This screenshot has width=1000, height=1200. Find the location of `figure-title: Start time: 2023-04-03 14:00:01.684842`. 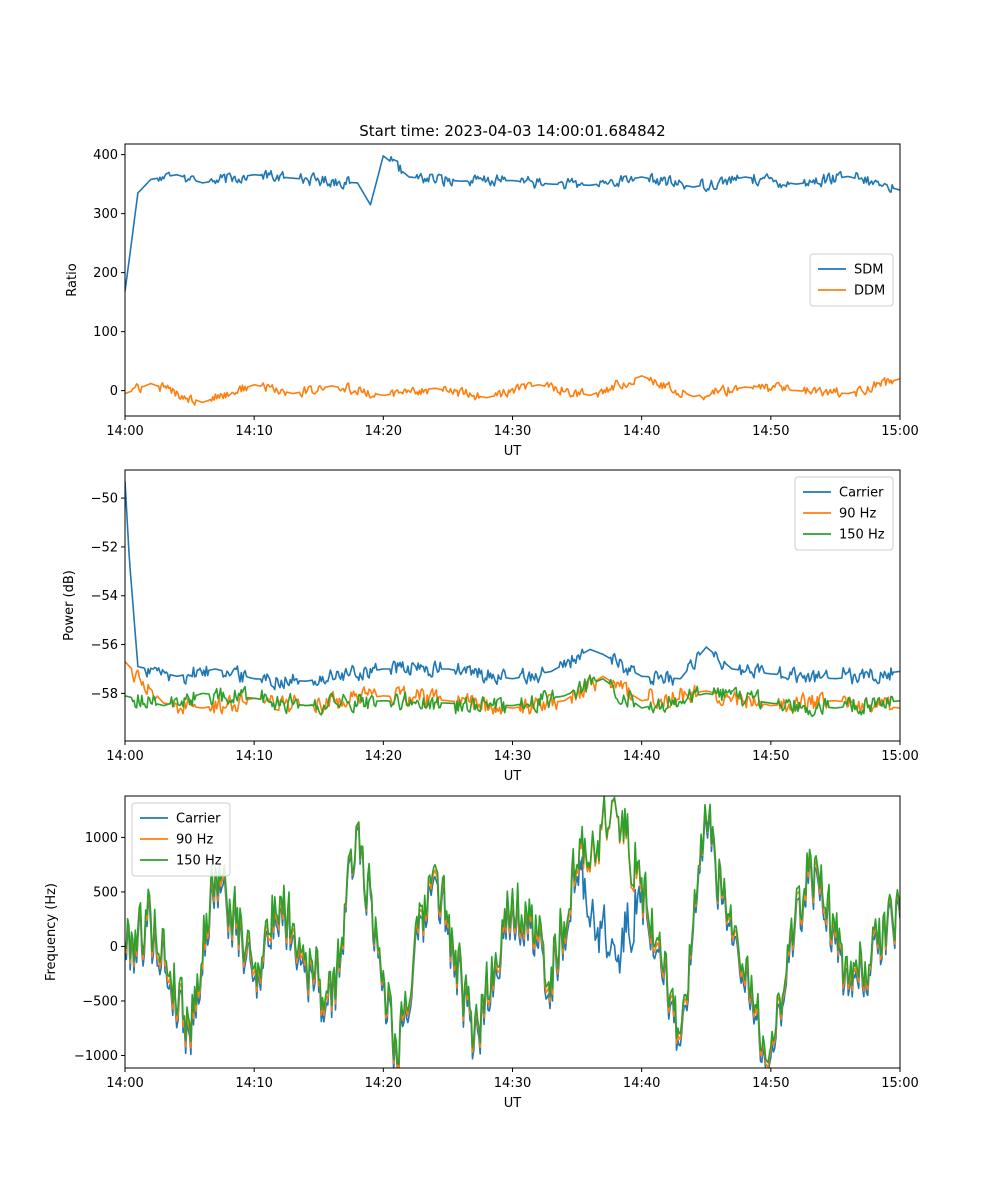

figure-title: Start time: 2023-04-03 14:00:01.684842 is located at coordinates (512, 131).